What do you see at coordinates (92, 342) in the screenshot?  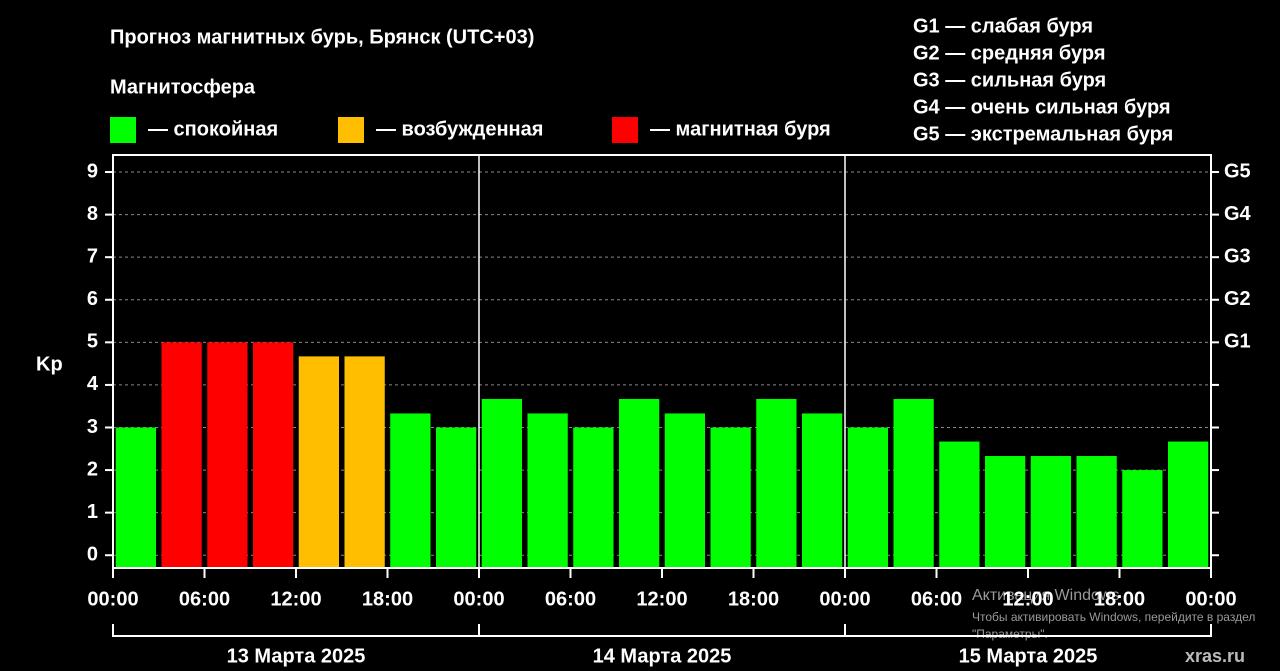 I see `y-tick-label: 5` at bounding box center [92, 342].